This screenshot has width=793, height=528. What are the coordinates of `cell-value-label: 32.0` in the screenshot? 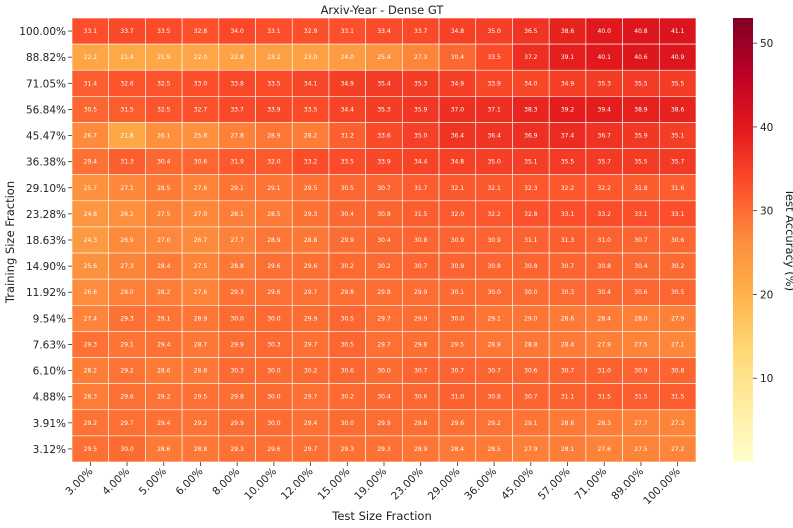 It's located at (274, 162).